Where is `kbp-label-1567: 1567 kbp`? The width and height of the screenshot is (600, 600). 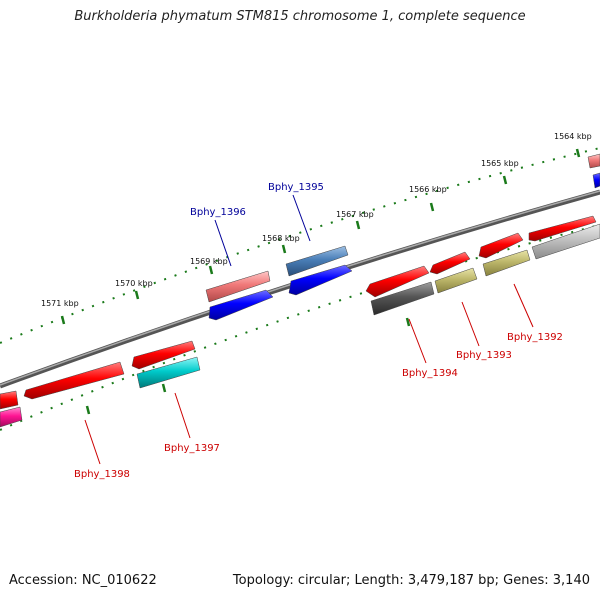 kbp-label-1567: 1567 kbp is located at coordinates (355, 214).